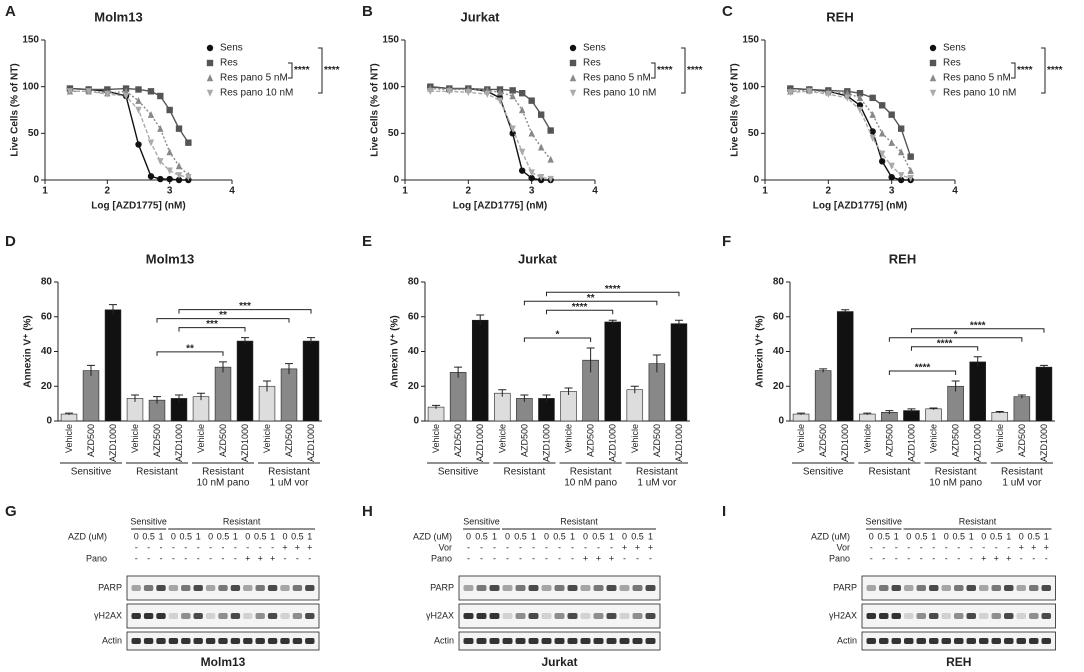 The width and height of the screenshot is (1084, 672). What do you see at coordinates (481, 521) in the screenshot?
I see `lane-group-label: Sensitive` at bounding box center [481, 521].